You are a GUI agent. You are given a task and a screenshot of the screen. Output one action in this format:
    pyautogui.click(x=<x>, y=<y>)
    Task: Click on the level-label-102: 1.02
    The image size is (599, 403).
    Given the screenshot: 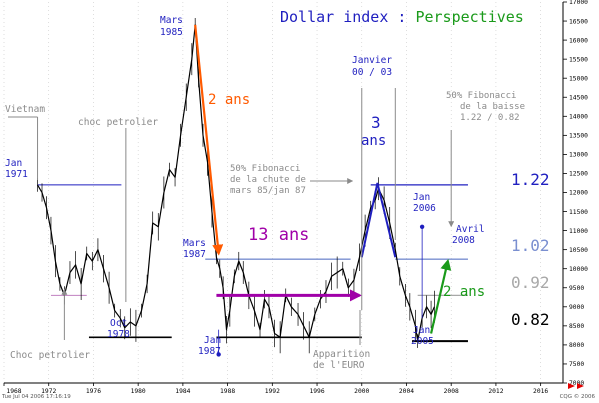 What is the action you would take?
    pyautogui.click(x=530, y=245)
    